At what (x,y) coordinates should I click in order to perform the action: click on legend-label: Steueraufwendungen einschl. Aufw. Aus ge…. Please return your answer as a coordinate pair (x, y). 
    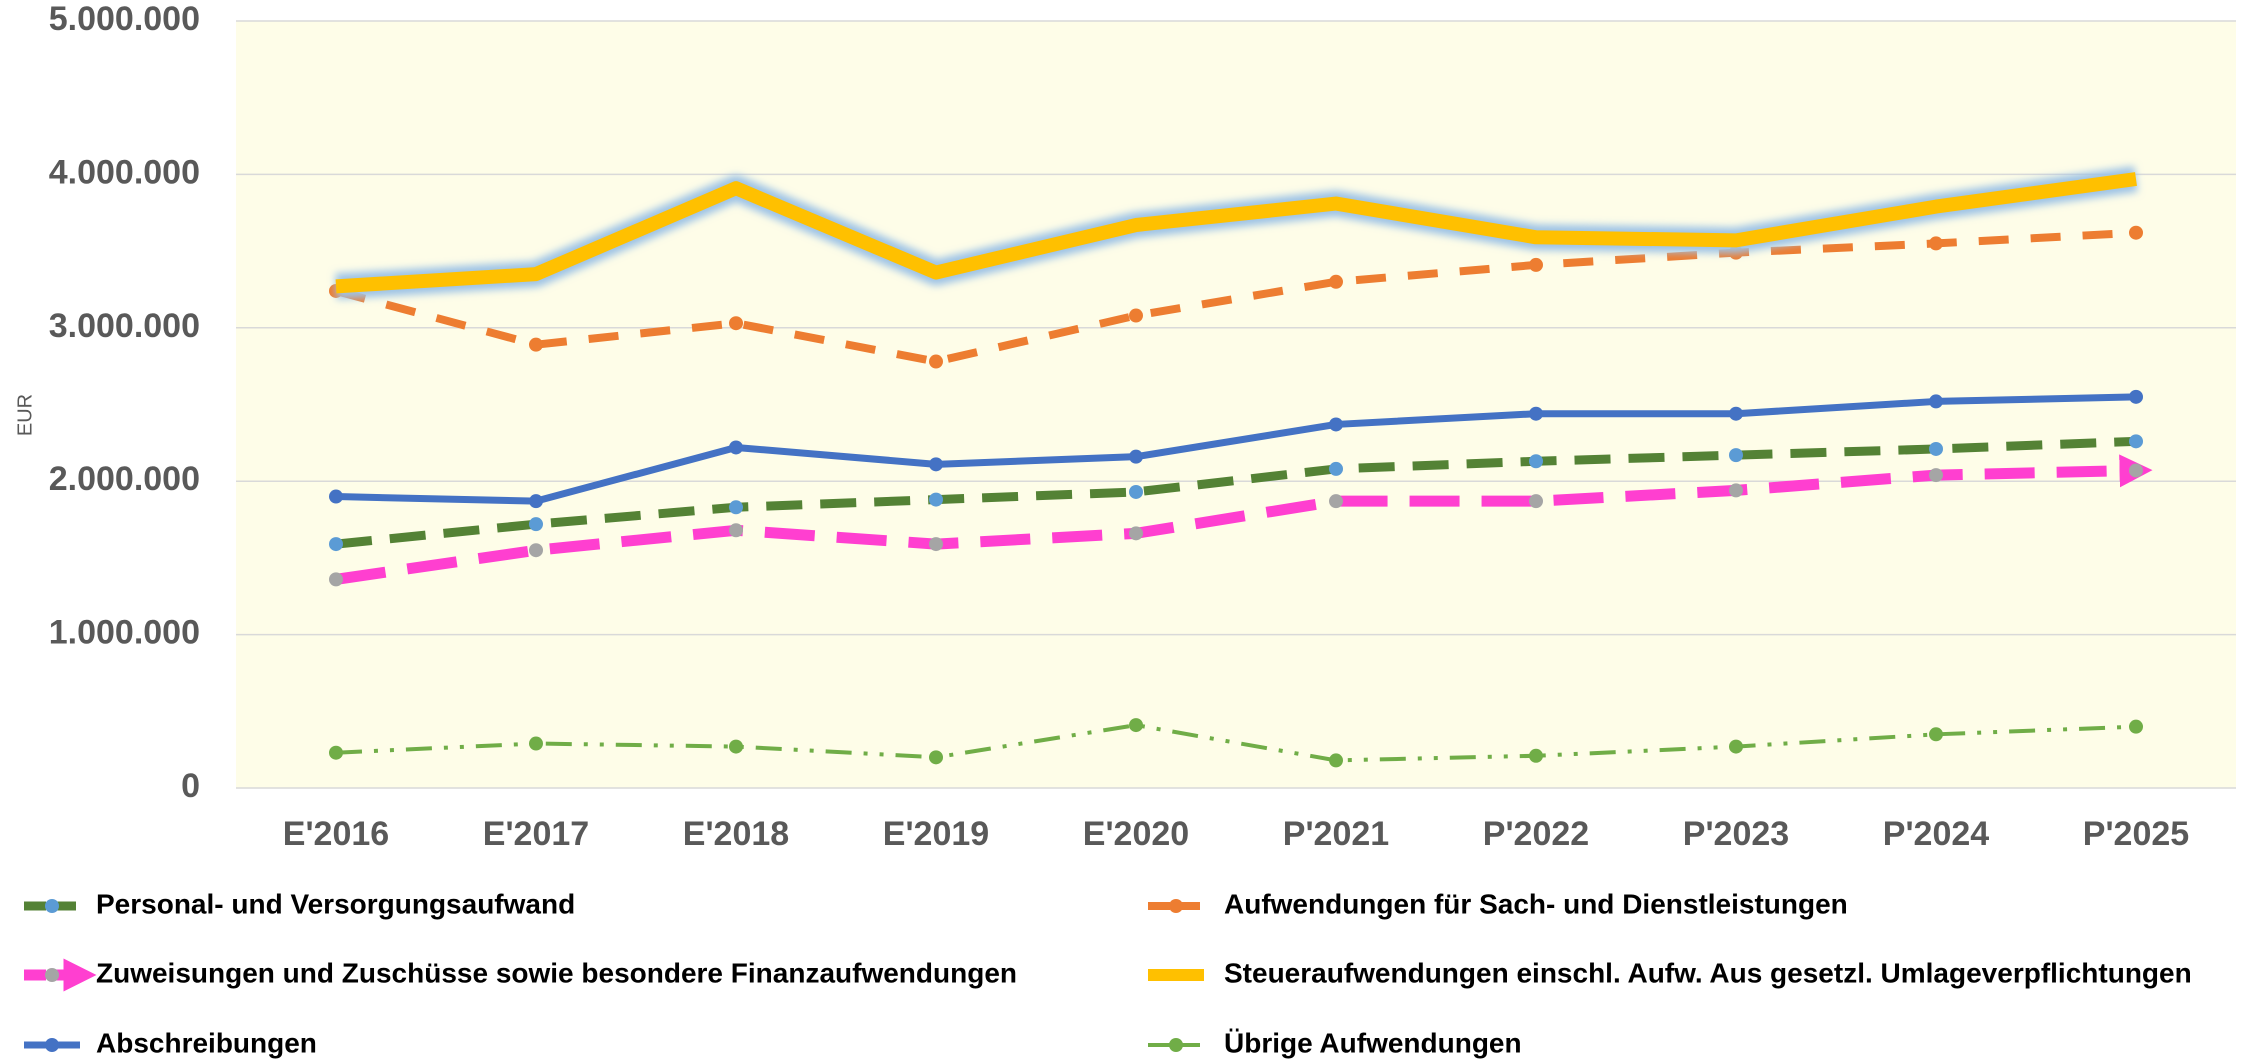
    Looking at the image, I should click on (1708, 972).